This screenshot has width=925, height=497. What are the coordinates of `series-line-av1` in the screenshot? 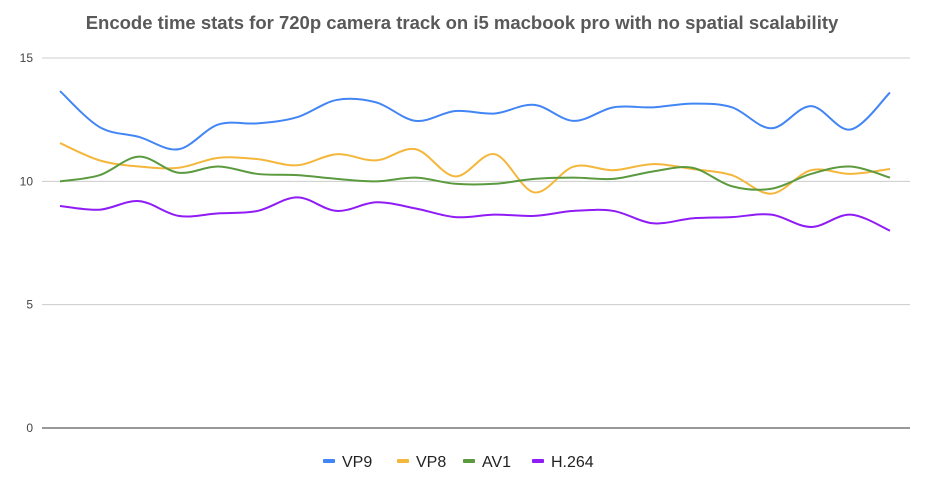 It's located at (475, 173).